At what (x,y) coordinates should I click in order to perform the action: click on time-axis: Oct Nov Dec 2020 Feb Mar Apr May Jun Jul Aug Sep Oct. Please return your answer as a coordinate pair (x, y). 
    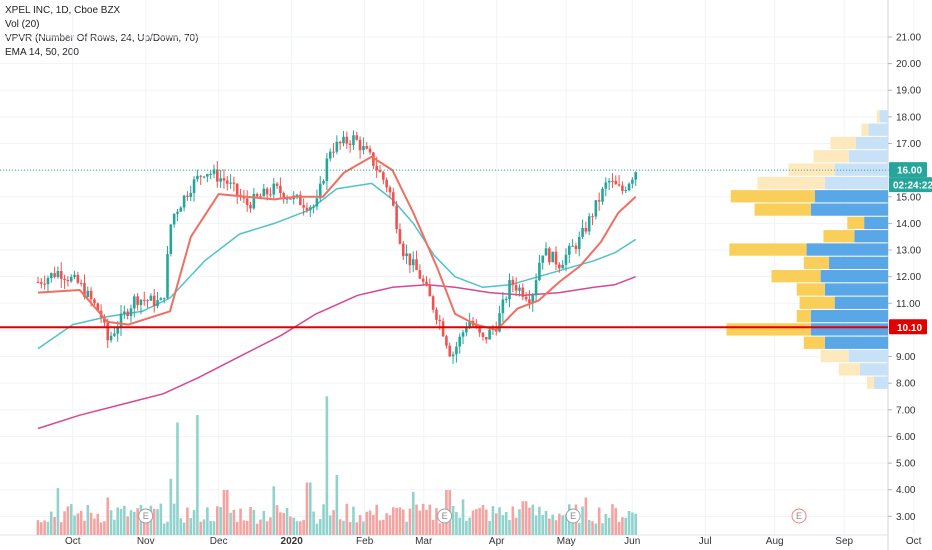
    Looking at the image, I should click on (493, 541).